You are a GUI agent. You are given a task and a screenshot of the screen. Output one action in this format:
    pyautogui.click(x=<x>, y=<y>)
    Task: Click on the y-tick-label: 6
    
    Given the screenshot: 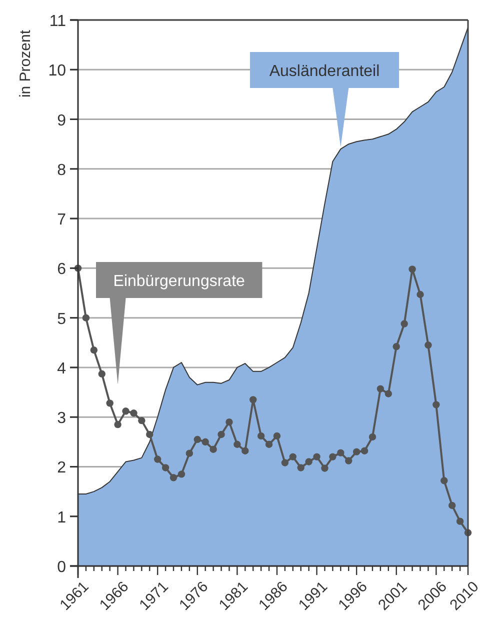 What is the action you would take?
    pyautogui.click(x=61, y=269)
    